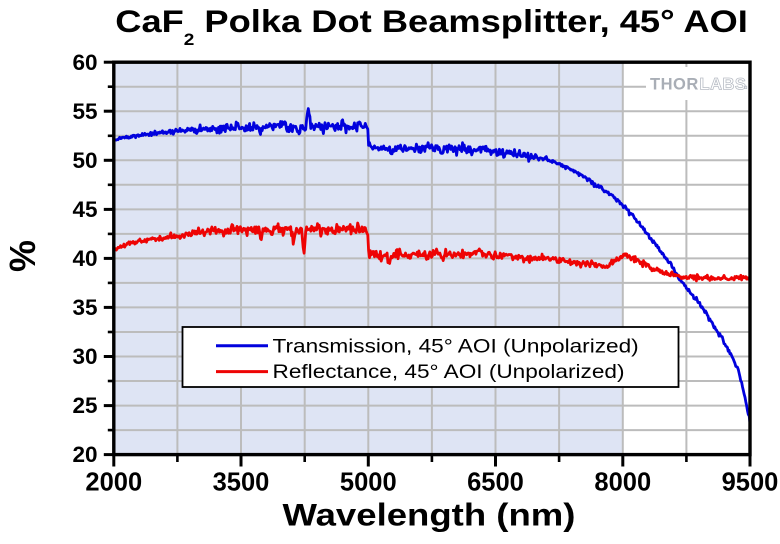 The height and width of the screenshot is (544, 780). Describe the element at coordinates (723, 85) in the screenshot. I see `svg-text: LABS` at that location.